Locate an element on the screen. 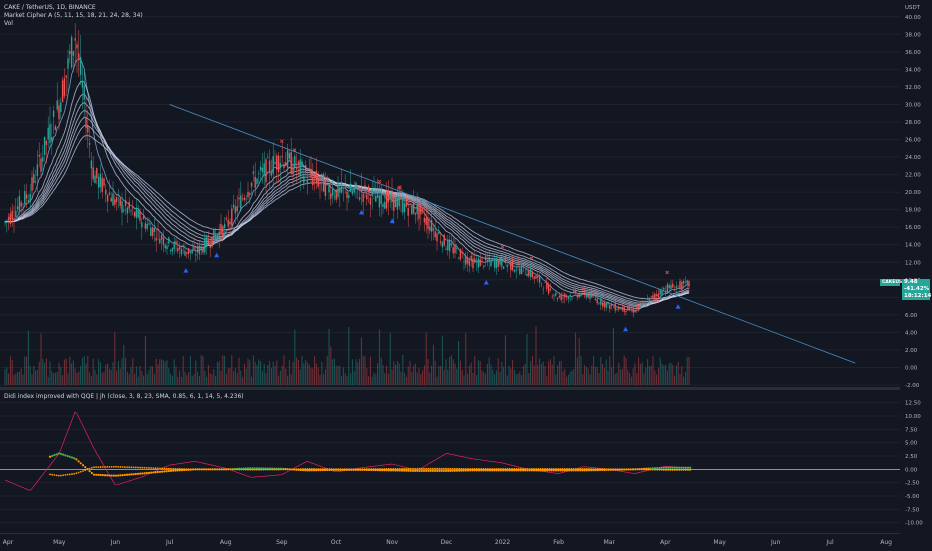  symbol-legend: CAKE / TetherUS, 1D, BINANCE is located at coordinates (50, 7).